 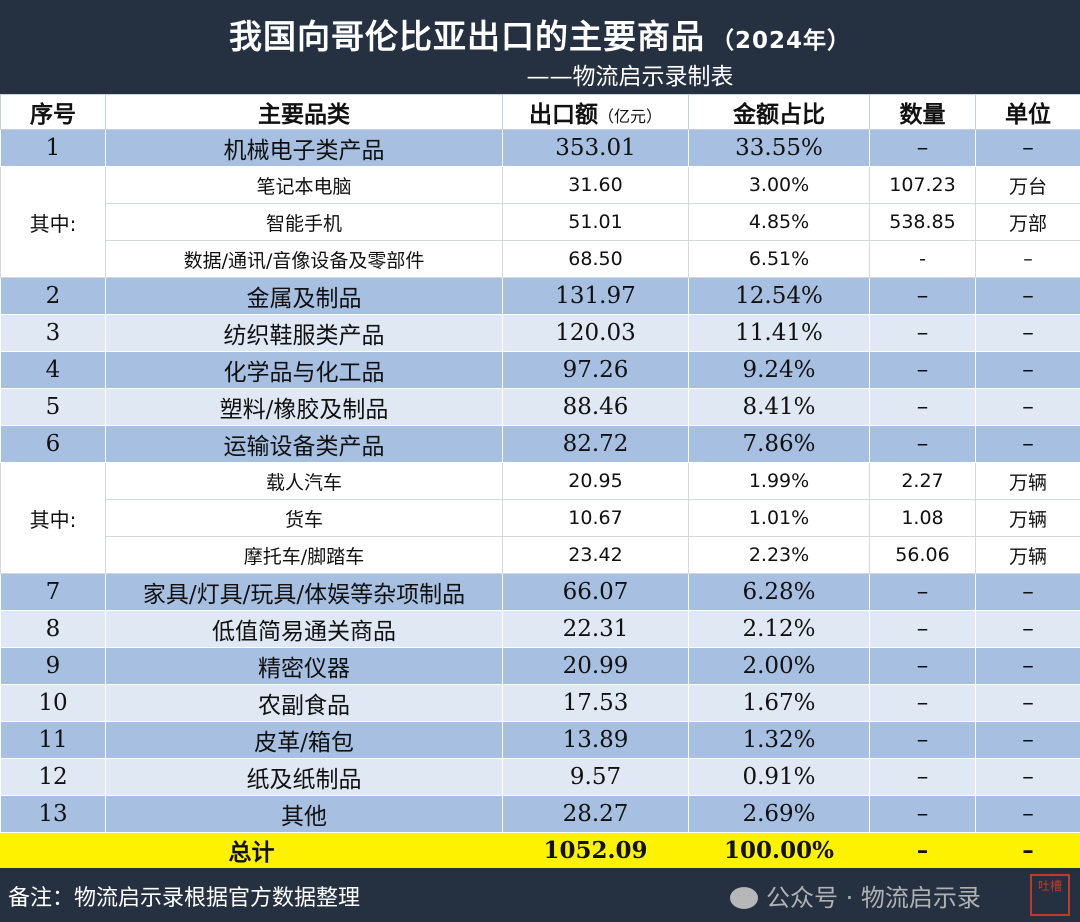 I want to click on sub-row: 货车 10.67 1.01% 1.08 万辆, so click(x=540, y=518).